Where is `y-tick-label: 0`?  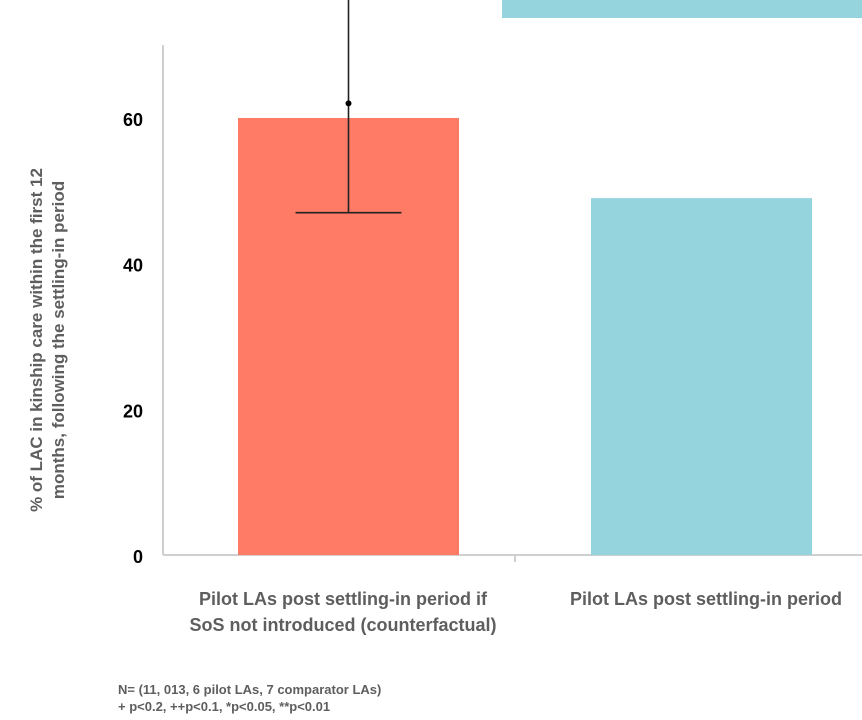
y-tick-label: 0 is located at coordinates (138, 557).